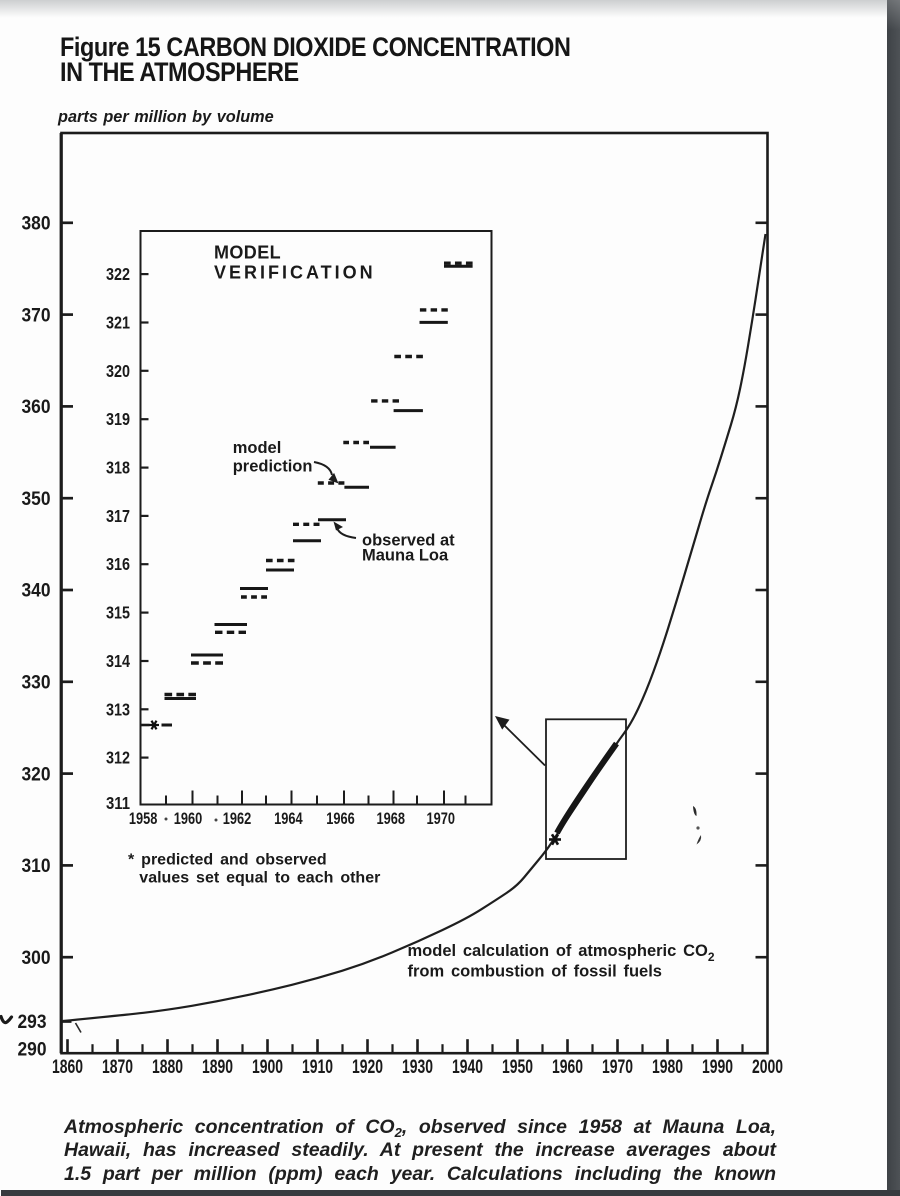 Image resolution: width=900 pixels, height=1196 pixels. Describe the element at coordinates (467, 1067) in the screenshot. I see `svg-text: 1940` at that location.